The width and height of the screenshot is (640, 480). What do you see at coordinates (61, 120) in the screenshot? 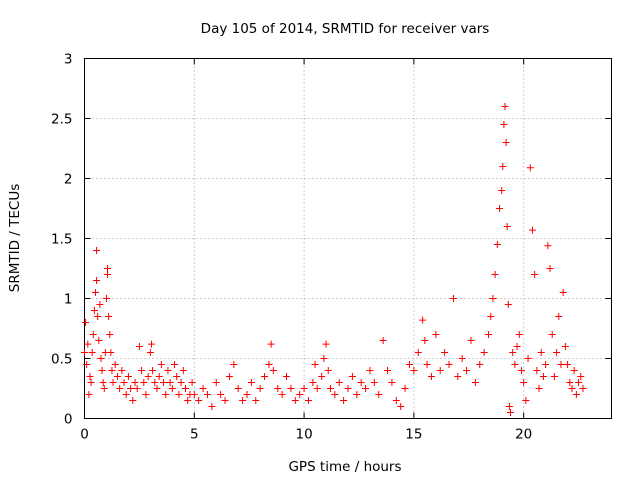
I see `y-tick-label: 2.5` at bounding box center [61, 120].